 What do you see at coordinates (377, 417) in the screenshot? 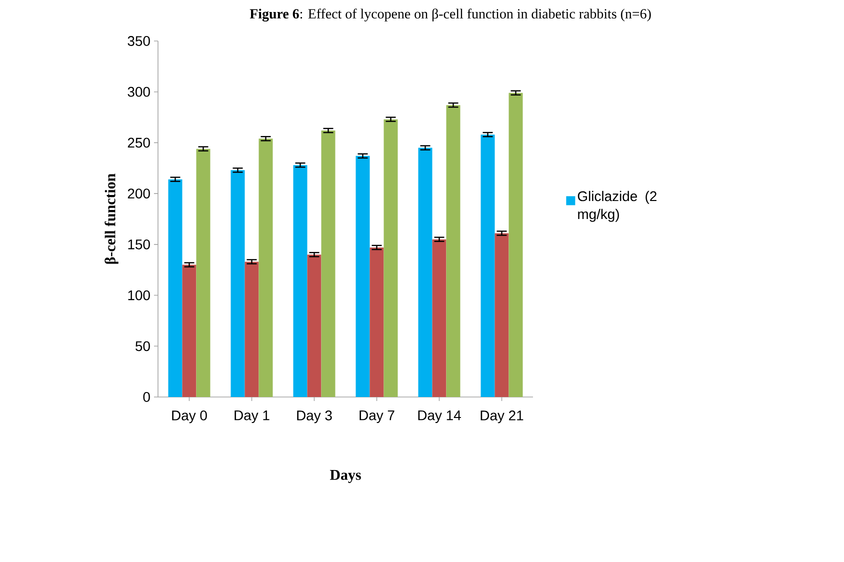
I see `x-tick-label: Day 7` at bounding box center [377, 417].